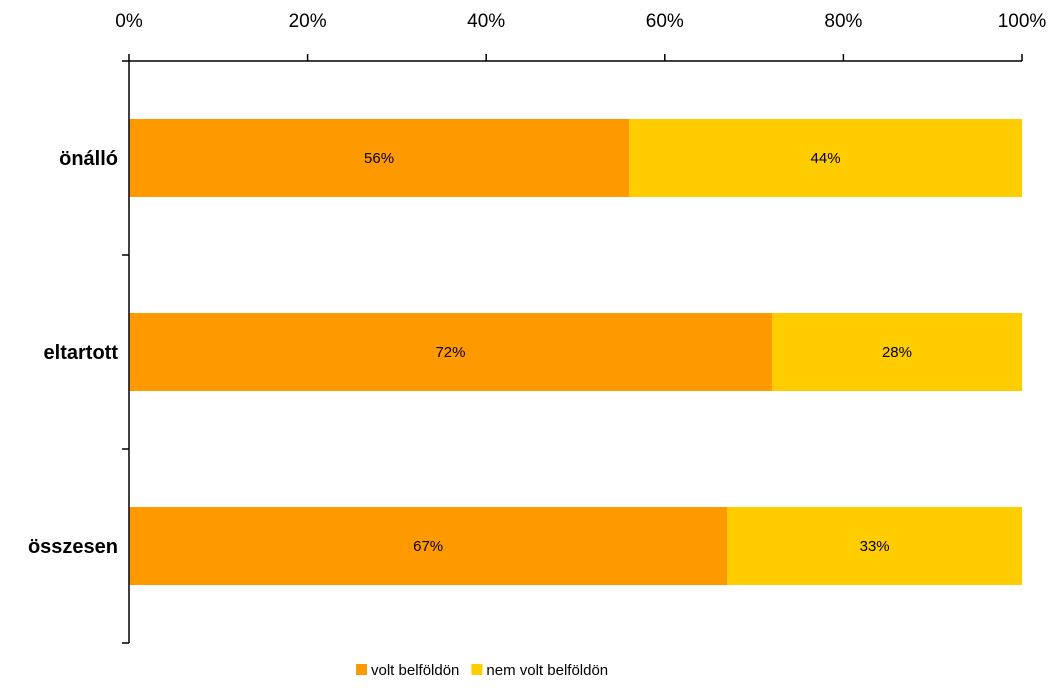  I want to click on bar-összesen-series-0, so click(428, 546).